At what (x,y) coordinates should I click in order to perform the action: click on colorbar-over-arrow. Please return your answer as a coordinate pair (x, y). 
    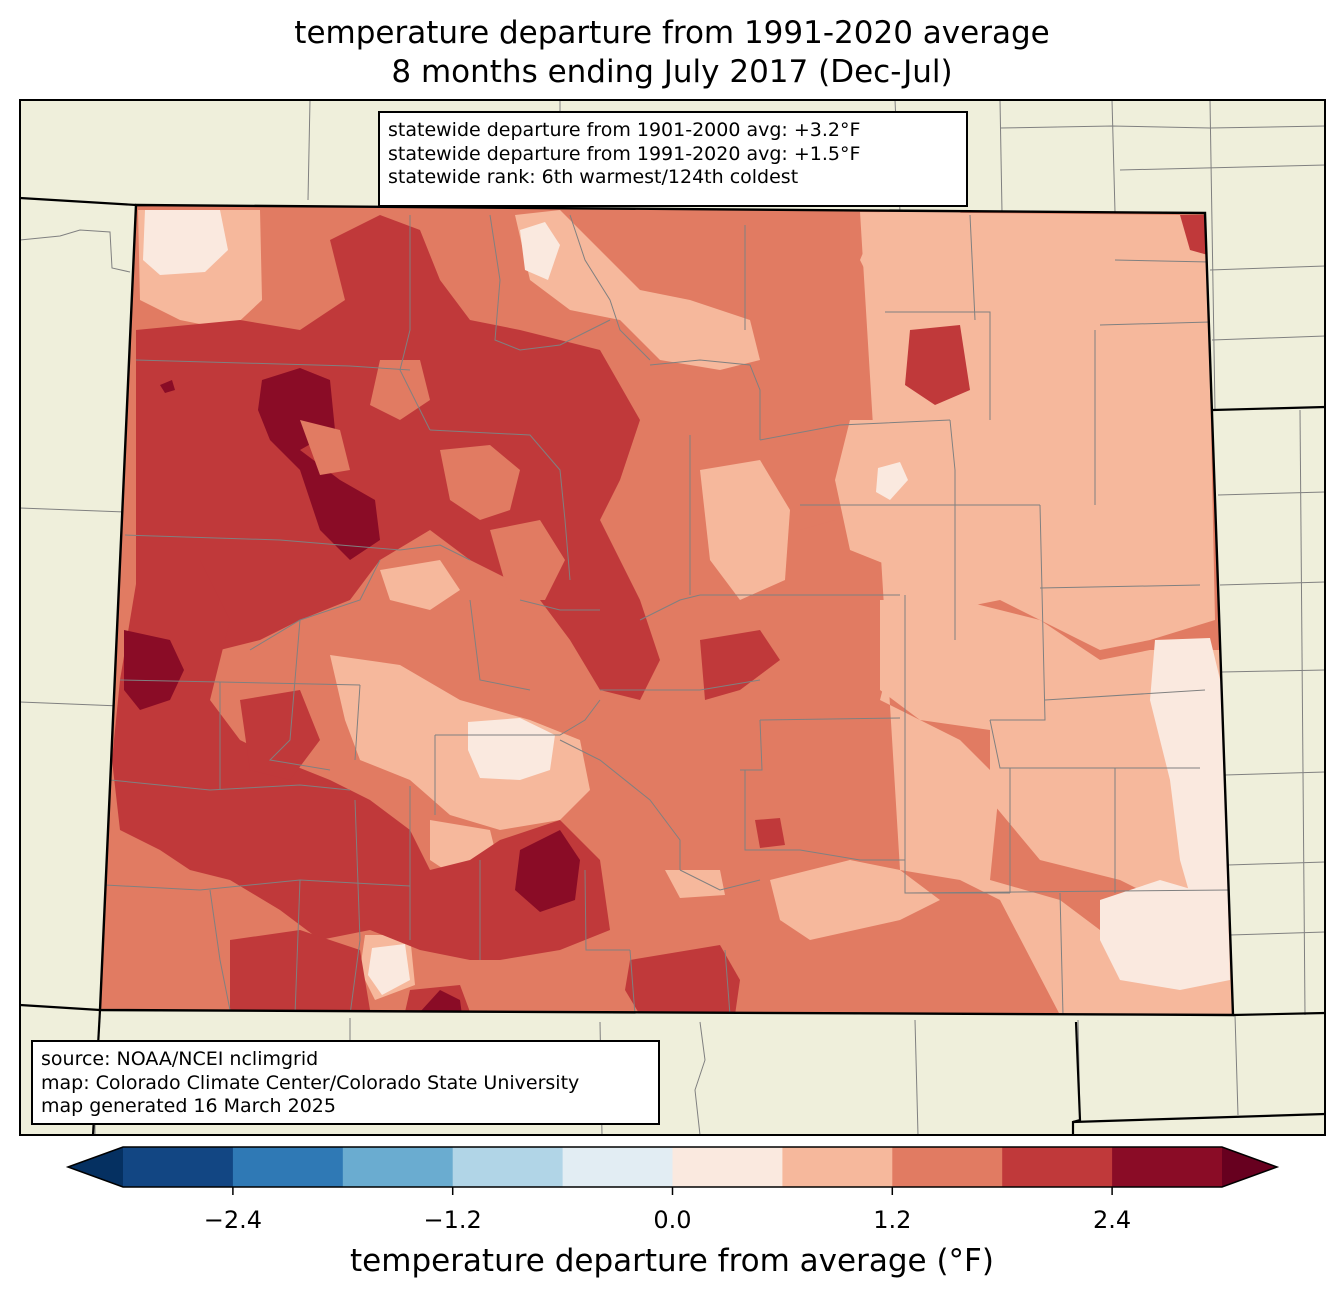
    Looking at the image, I should click on (1249, 1167).